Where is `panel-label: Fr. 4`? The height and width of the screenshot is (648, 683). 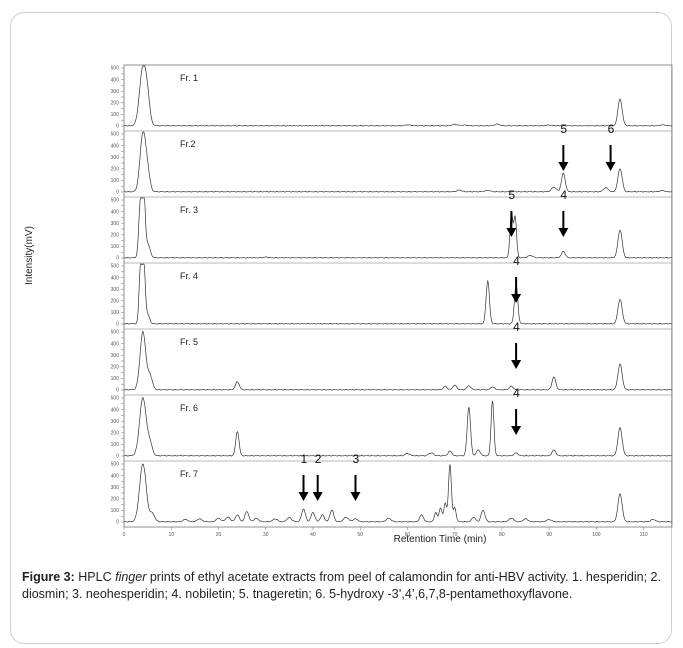 panel-label: Fr. 4 is located at coordinates (189, 276).